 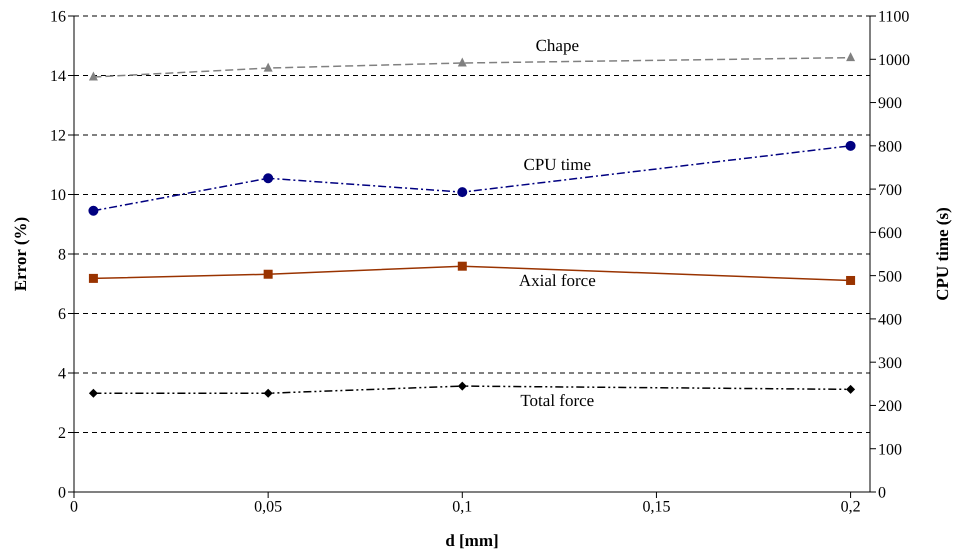 I want to click on y2-tick-label: 800, so click(x=890, y=147).